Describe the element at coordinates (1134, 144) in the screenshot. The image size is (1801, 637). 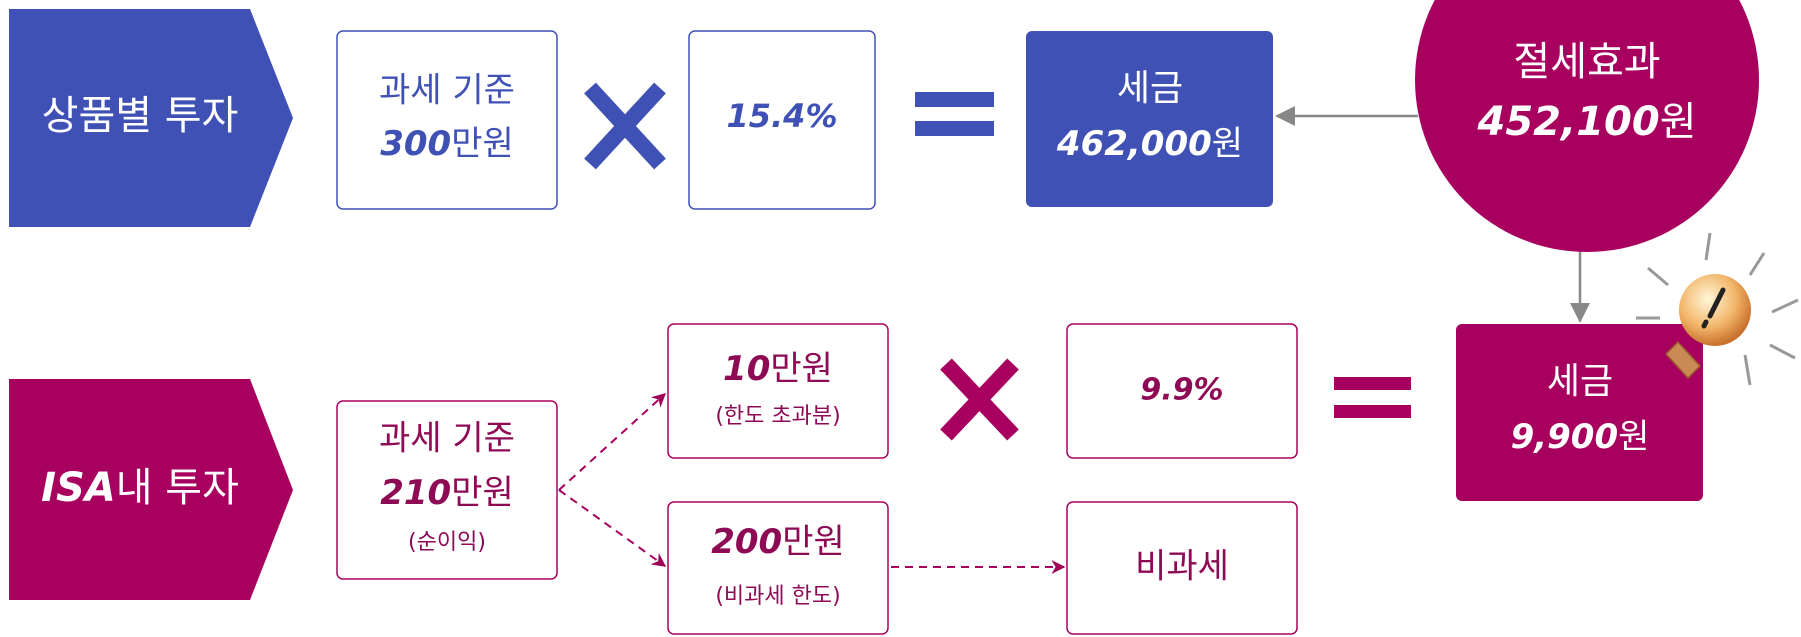
I see `amount: 462,000` at that location.